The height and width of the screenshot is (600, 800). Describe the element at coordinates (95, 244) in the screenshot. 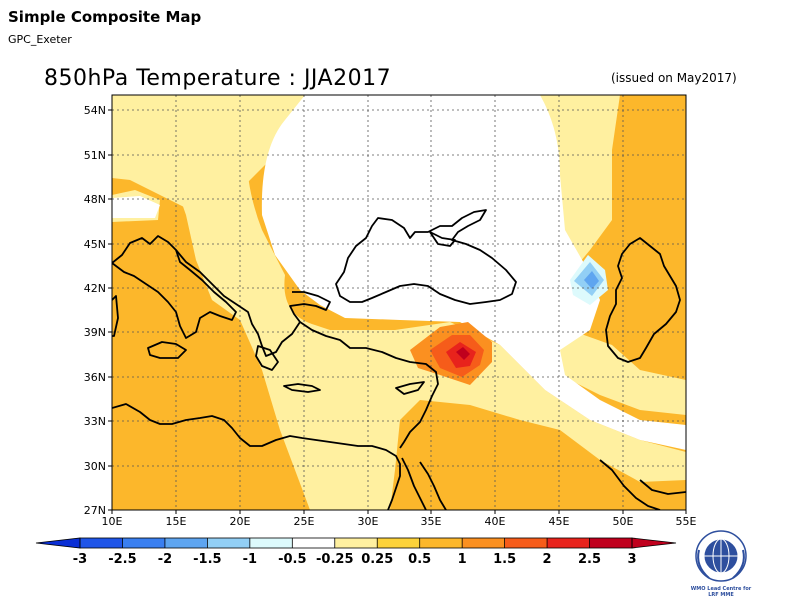

I see `lat-label: 45N` at that location.